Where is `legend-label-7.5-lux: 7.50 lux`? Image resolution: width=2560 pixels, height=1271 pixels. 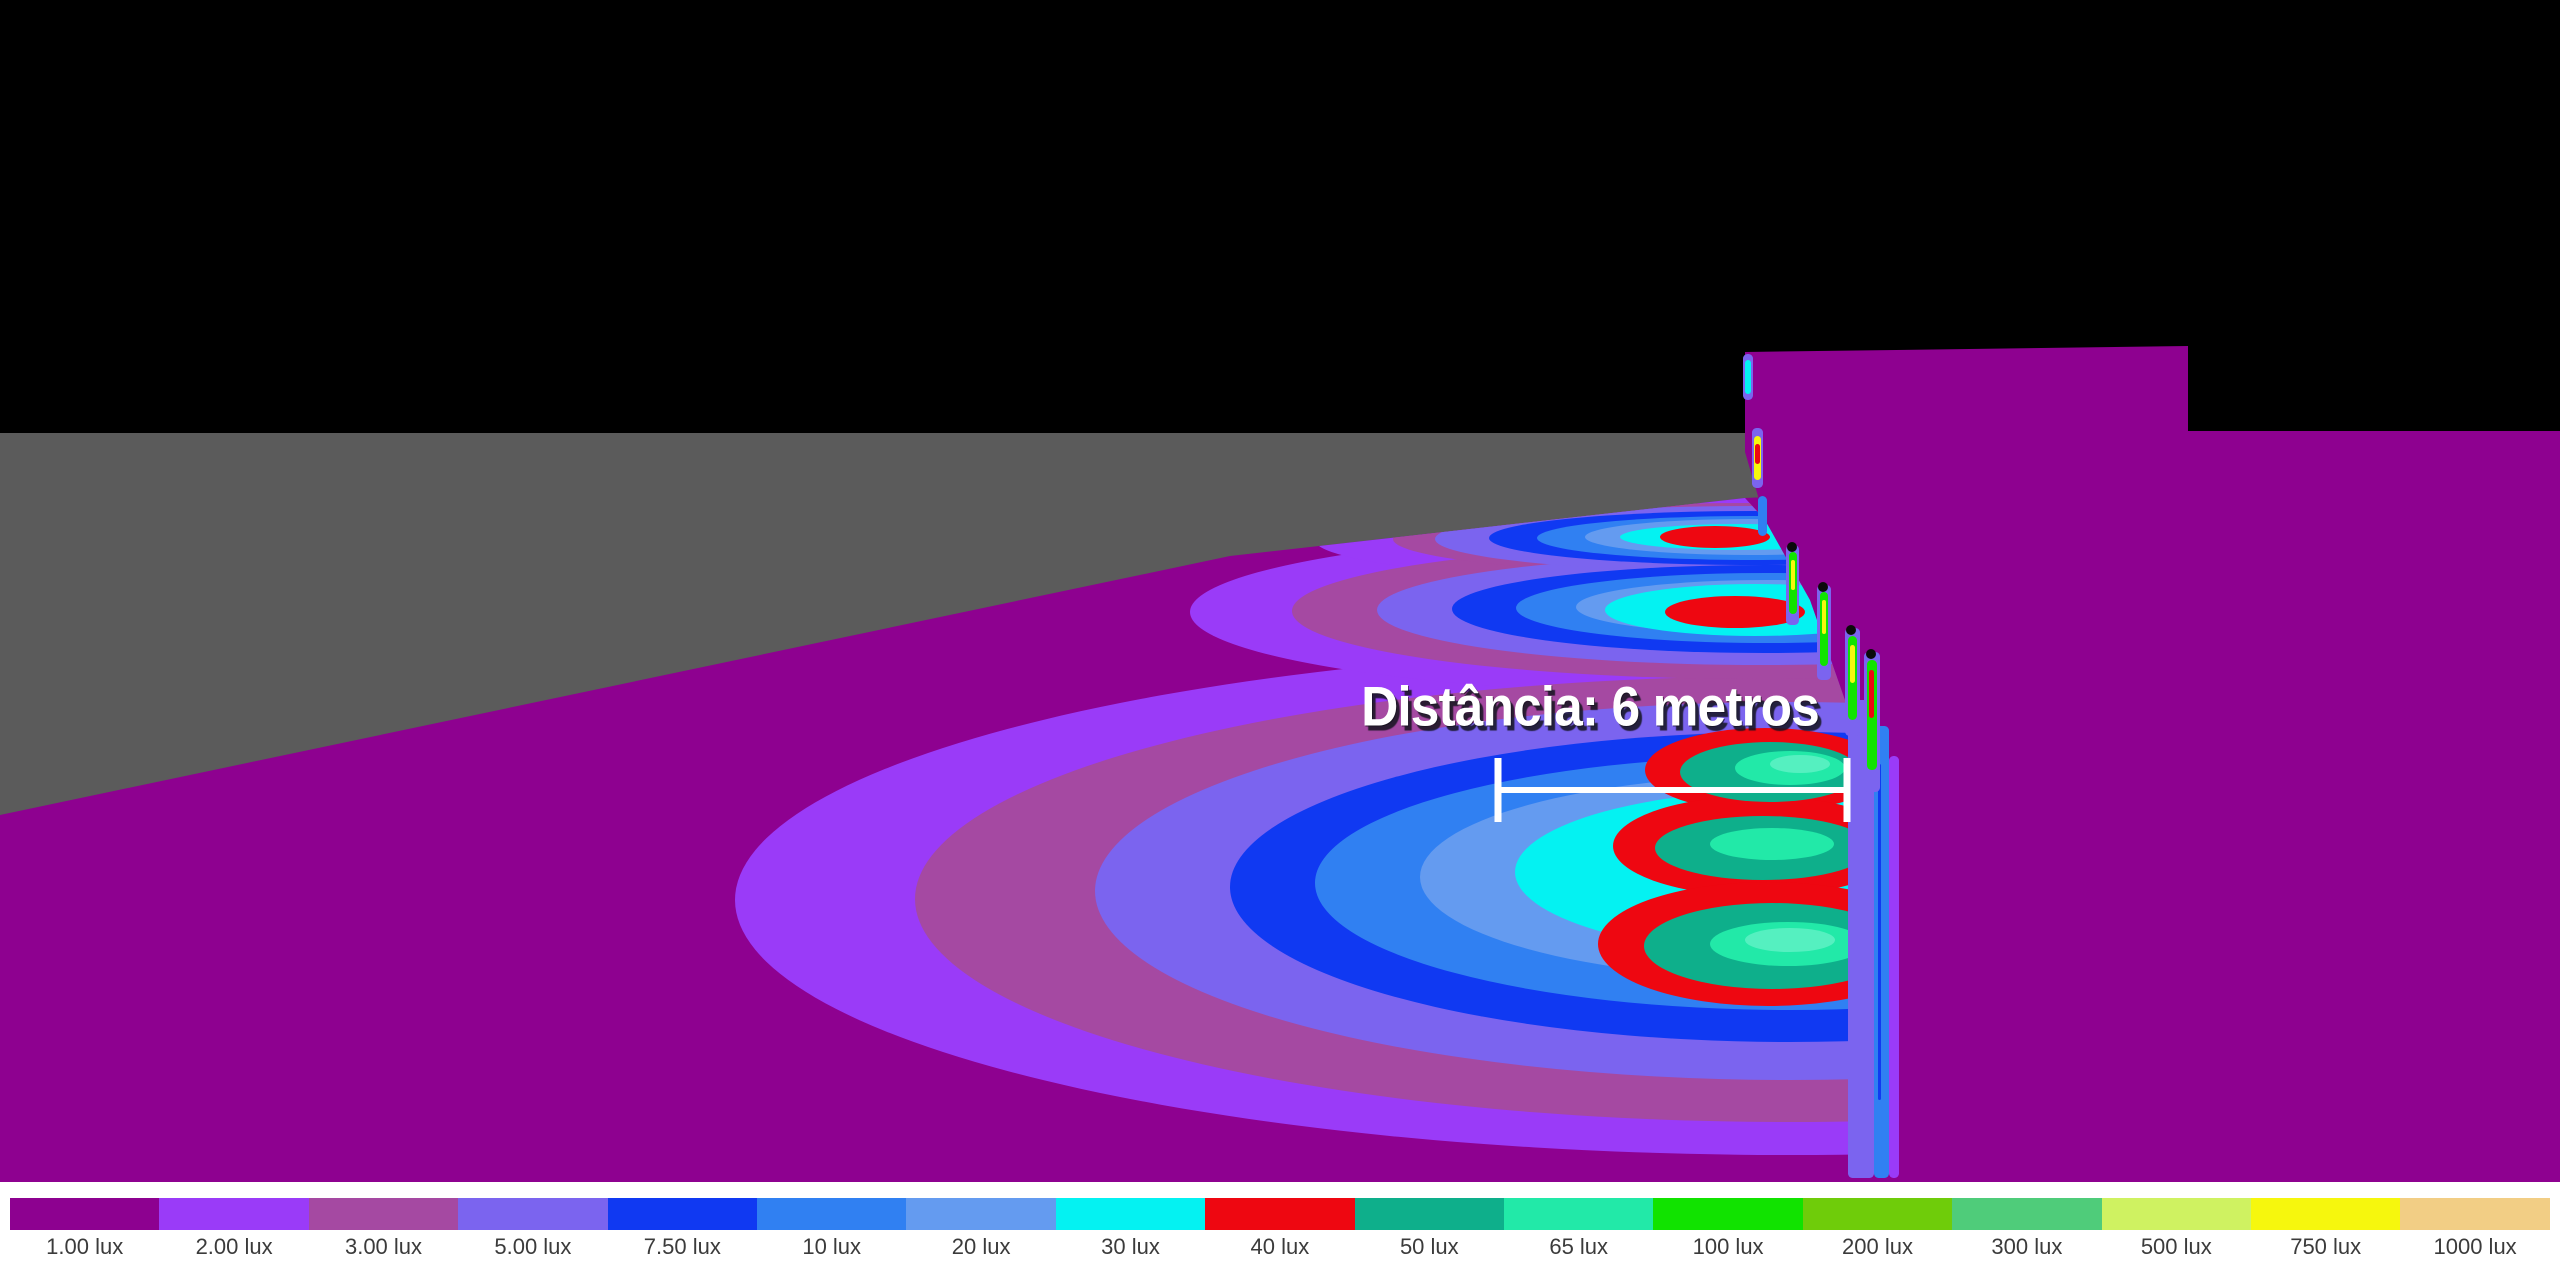 legend-label-7.5-lux: 7.50 lux is located at coordinates (682, 1246).